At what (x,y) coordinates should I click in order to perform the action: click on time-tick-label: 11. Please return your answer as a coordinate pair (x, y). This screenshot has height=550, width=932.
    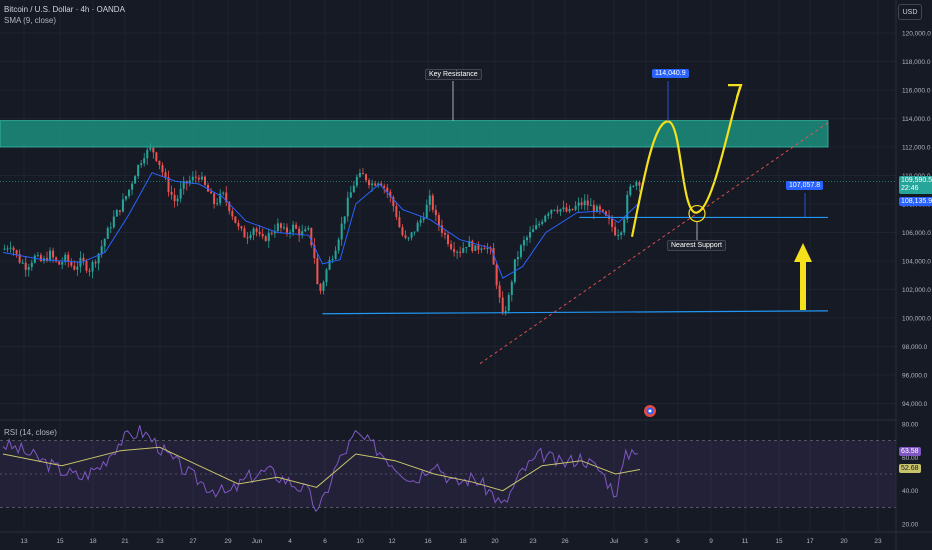
    Looking at the image, I should click on (745, 541).